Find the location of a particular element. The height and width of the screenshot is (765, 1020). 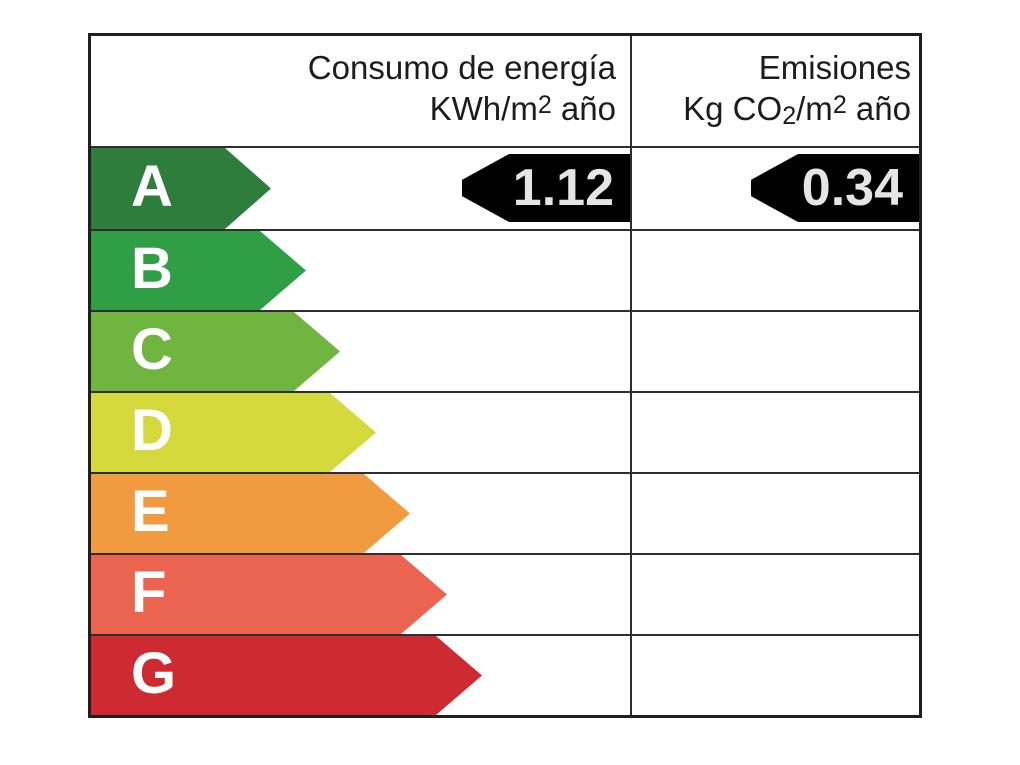

grade-row-e: E is located at coordinates (505, 512).